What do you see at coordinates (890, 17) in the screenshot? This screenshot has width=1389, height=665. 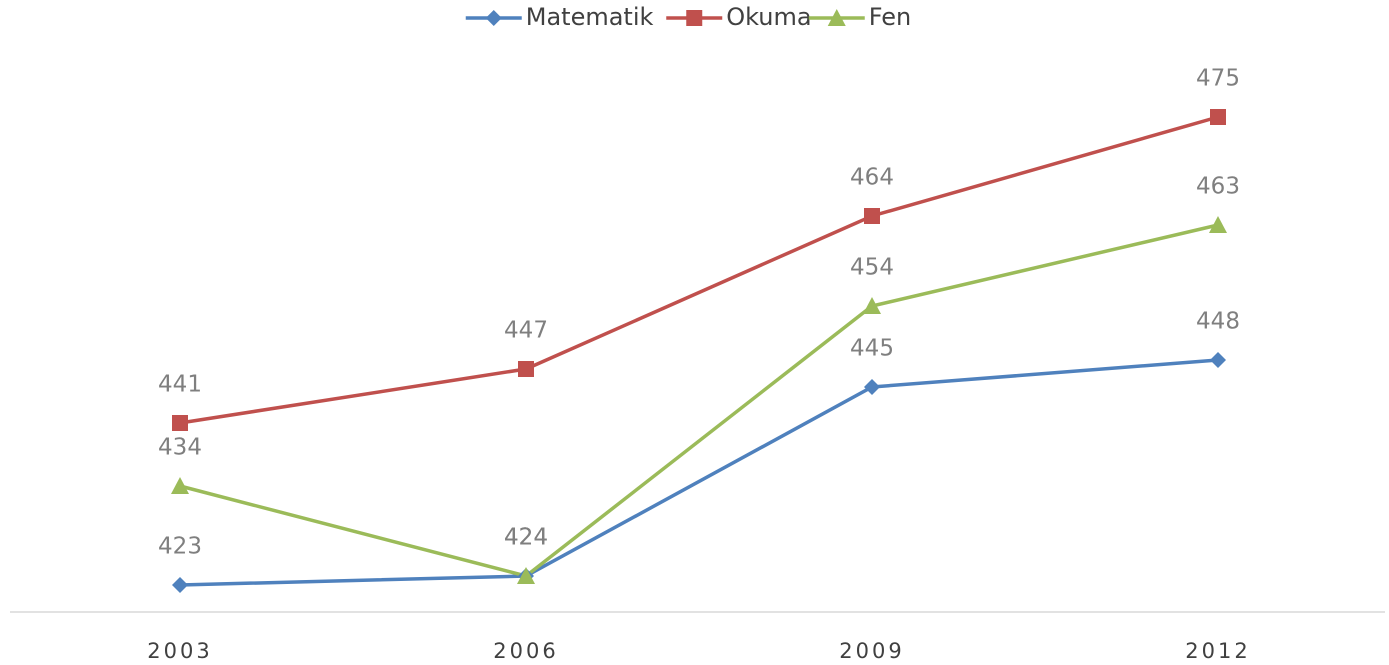 I see `legend-label: Fen` at bounding box center [890, 17].